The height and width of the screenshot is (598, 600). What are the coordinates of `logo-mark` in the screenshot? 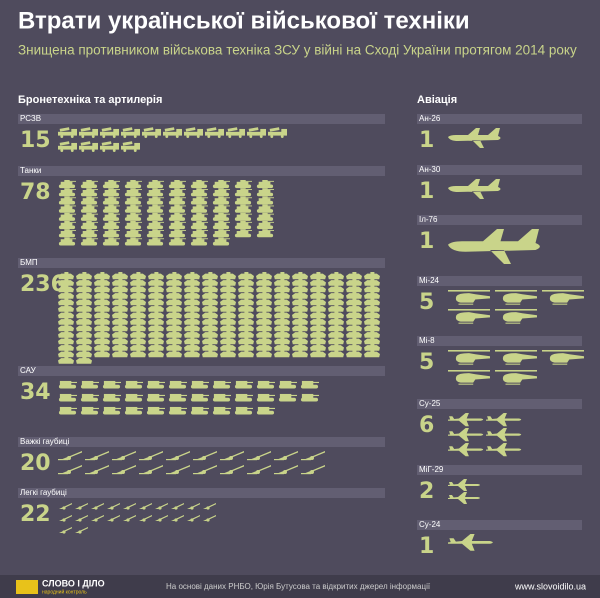 It's located at (27, 587).